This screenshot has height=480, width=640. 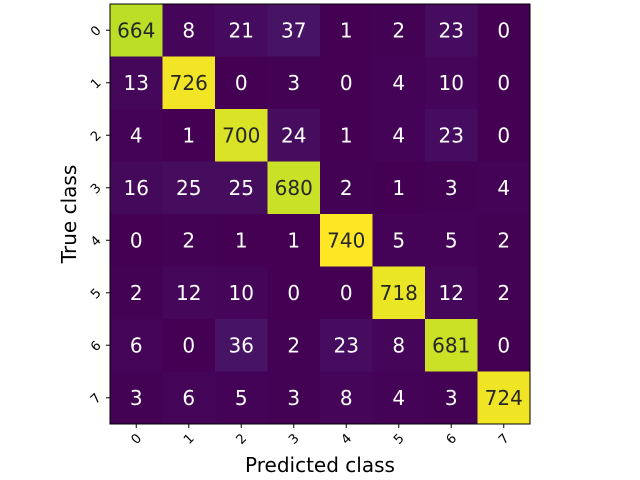 What do you see at coordinates (96, 84) in the screenshot?
I see `y-tick-label: 1` at bounding box center [96, 84].